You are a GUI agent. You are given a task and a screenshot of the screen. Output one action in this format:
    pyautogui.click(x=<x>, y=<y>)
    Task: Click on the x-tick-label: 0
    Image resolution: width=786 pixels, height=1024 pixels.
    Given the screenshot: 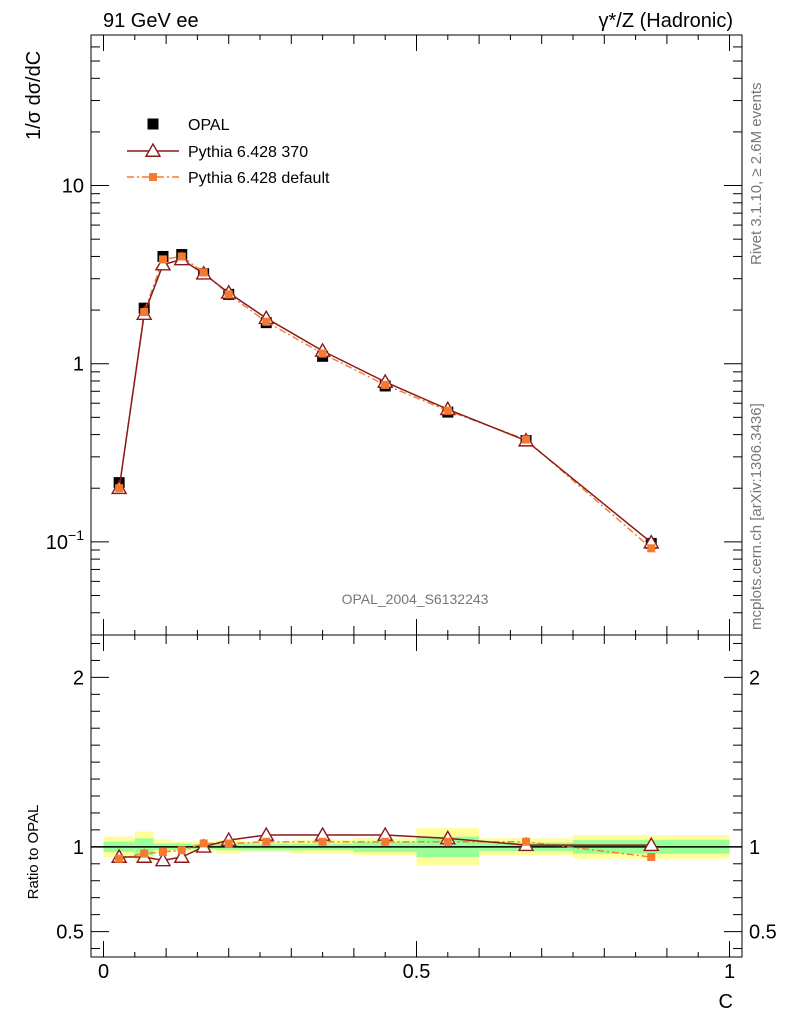 What is the action you would take?
    pyautogui.click(x=103, y=972)
    